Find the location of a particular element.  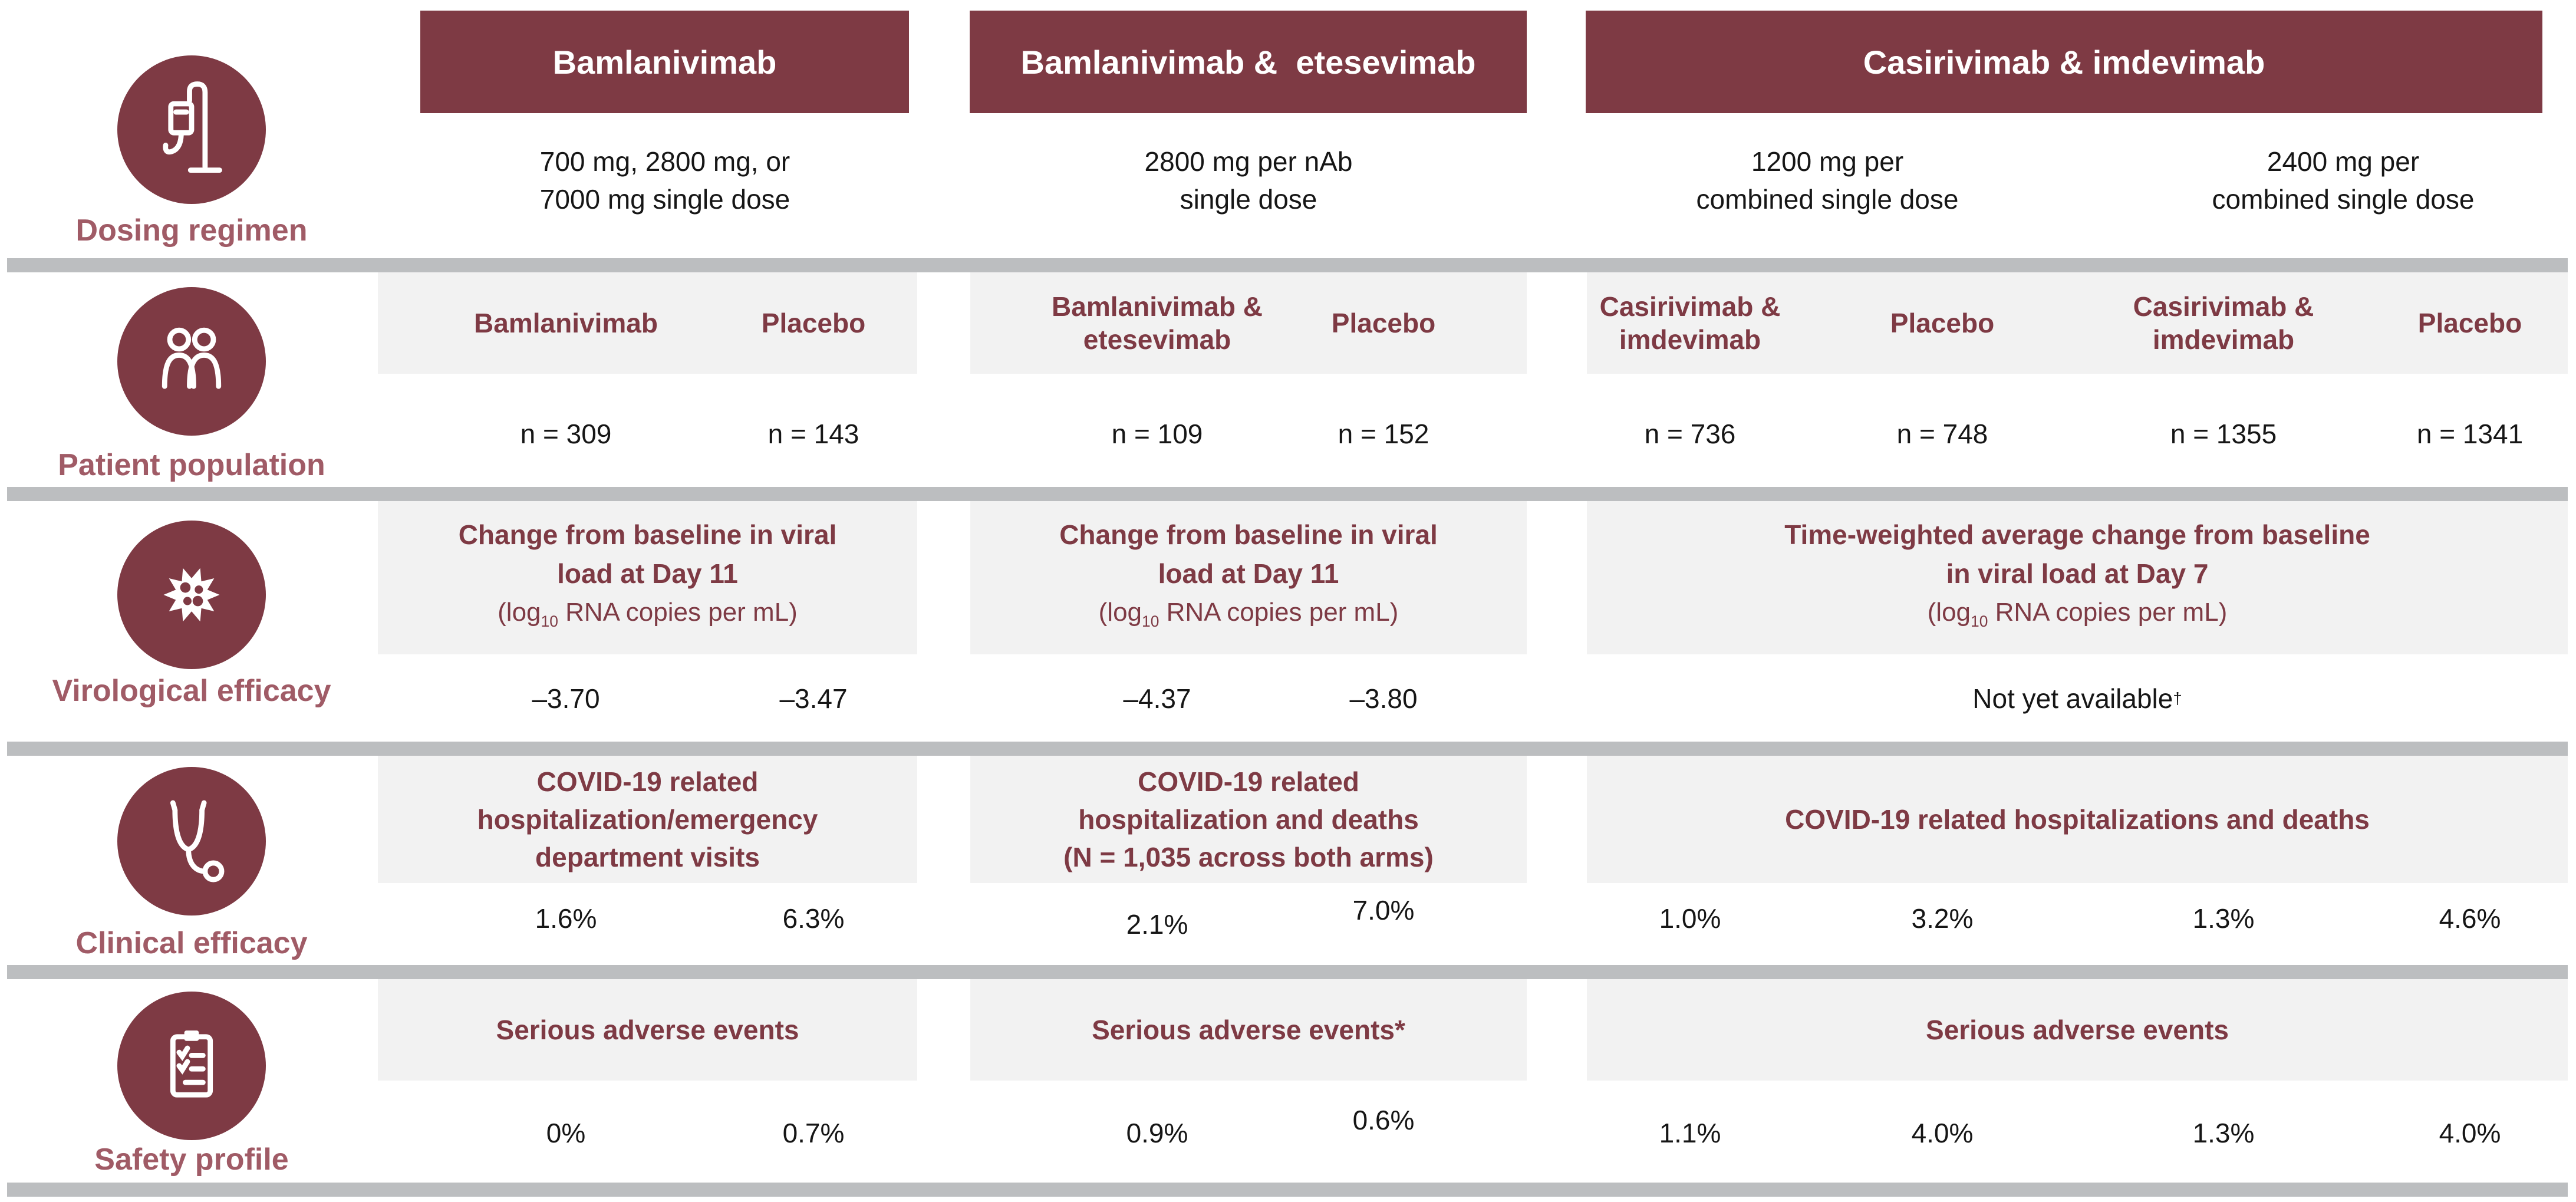

group-header-bam-etesevimab: Bamlanivimab & etesevimab is located at coordinates (1248, 62).